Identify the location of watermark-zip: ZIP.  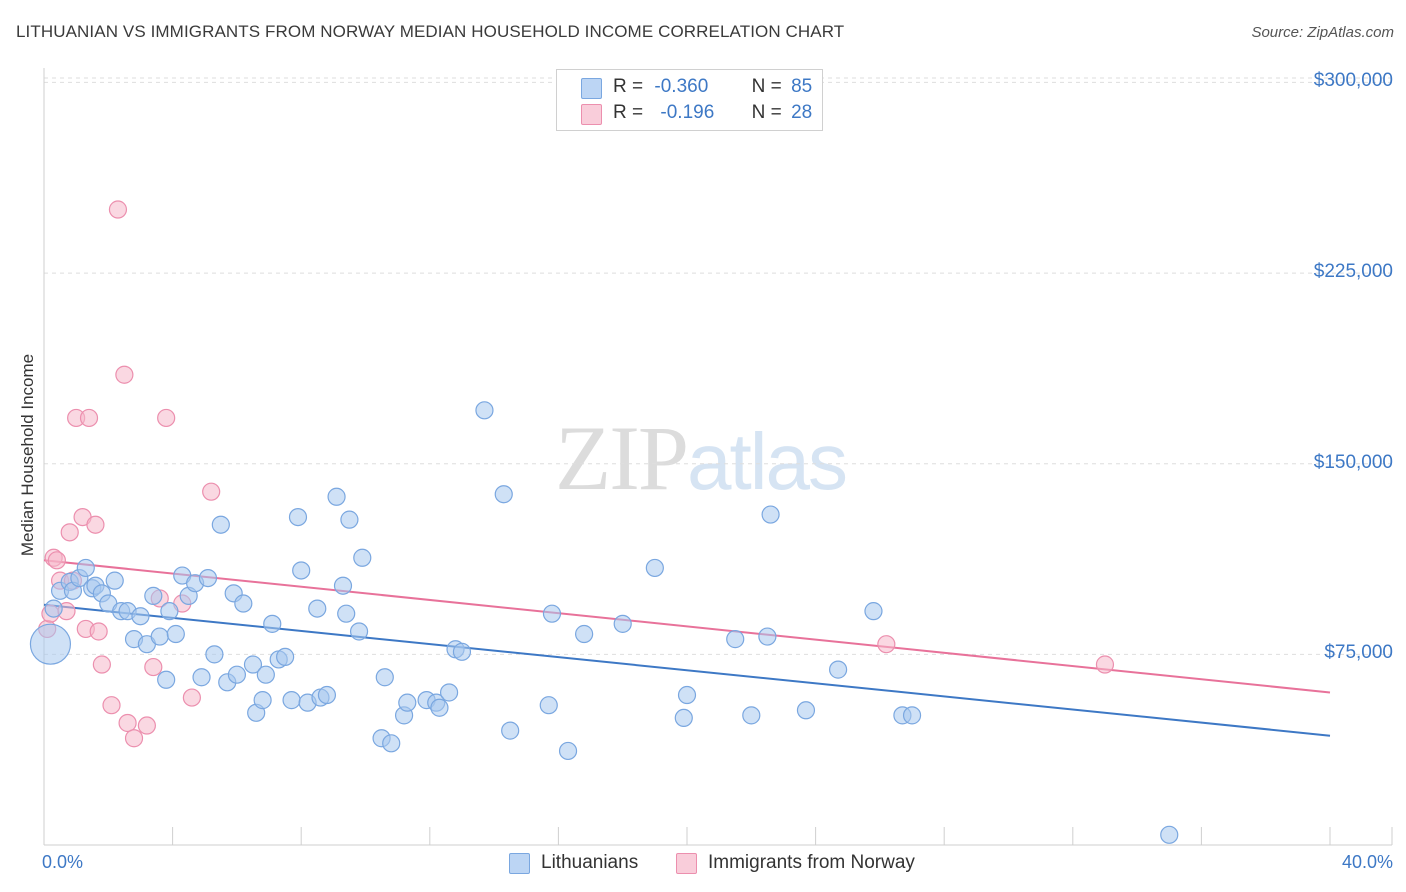
(622, 458).